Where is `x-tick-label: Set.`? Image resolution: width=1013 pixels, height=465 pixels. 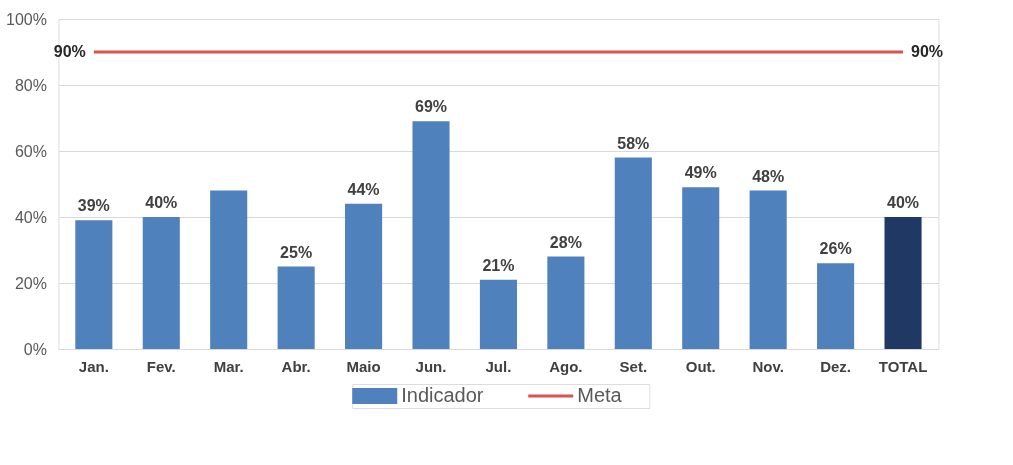 x-tick-label: Set. is located at coordinates (633, 366).